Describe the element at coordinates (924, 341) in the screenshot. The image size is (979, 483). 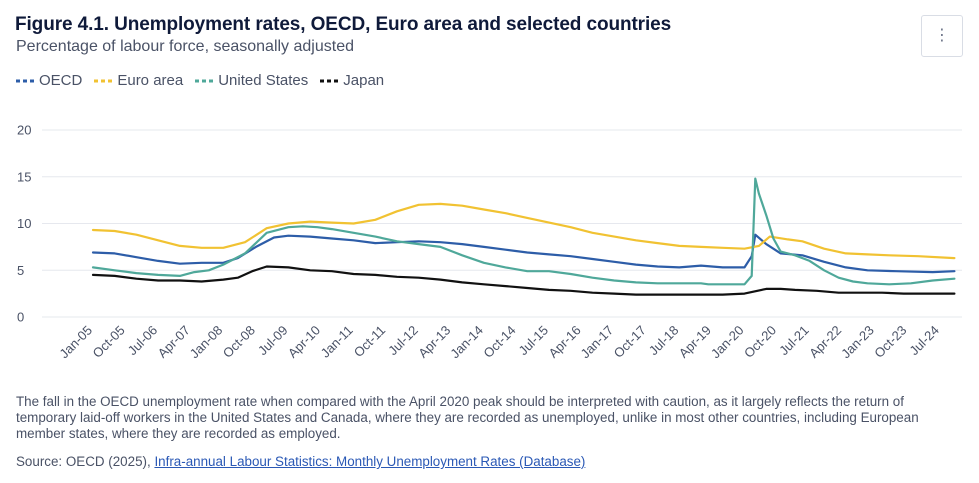
I see `x-tick-label: Jul-24` at that location.